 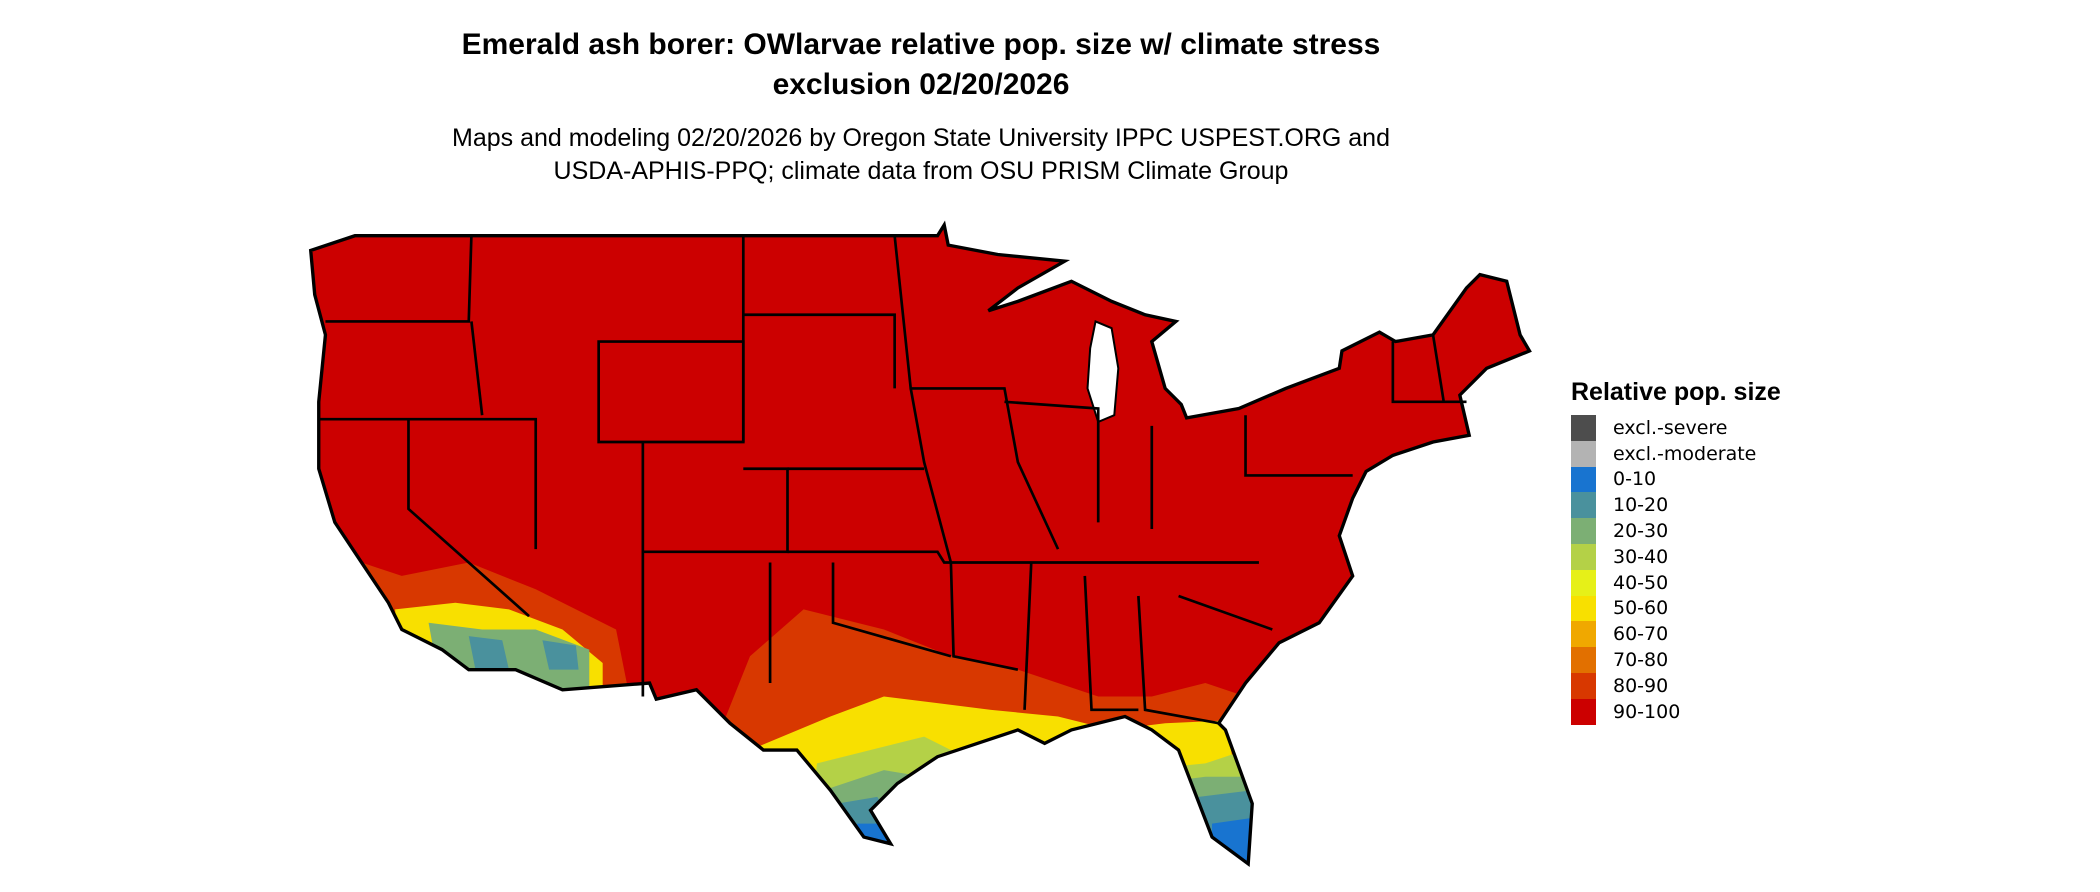 I want to click on legend-label: 40-50, so click(x=1641, y=582).